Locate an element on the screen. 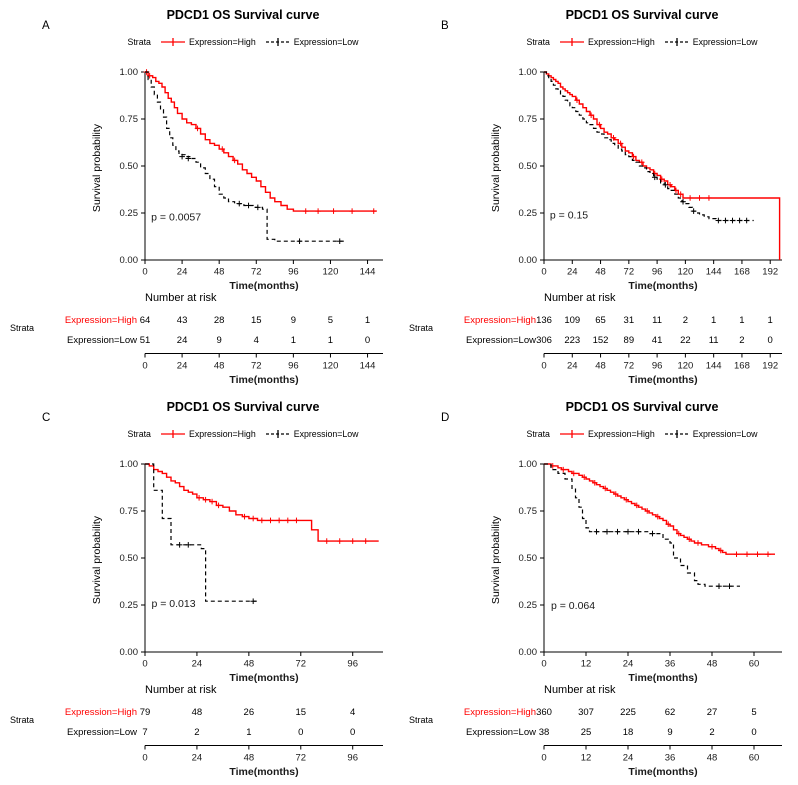  svg-text: p = 0.013 is located at coordinates (173, 604).